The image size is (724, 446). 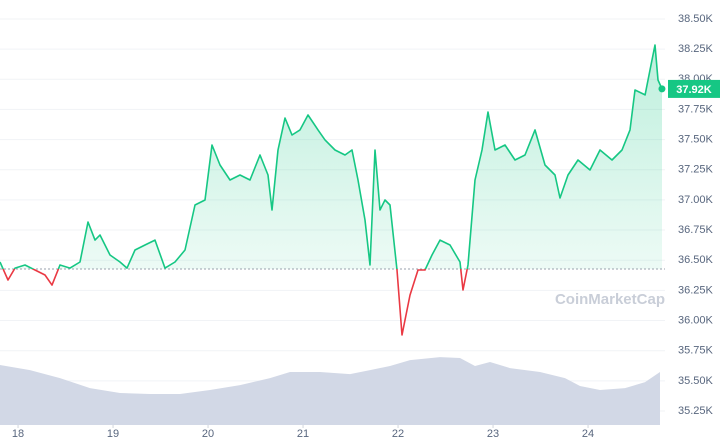 What do you see at coordinates (696, 49) in the screenshot?
I see `y-tick-label: 38.25K` at bounding box center [696, 49].